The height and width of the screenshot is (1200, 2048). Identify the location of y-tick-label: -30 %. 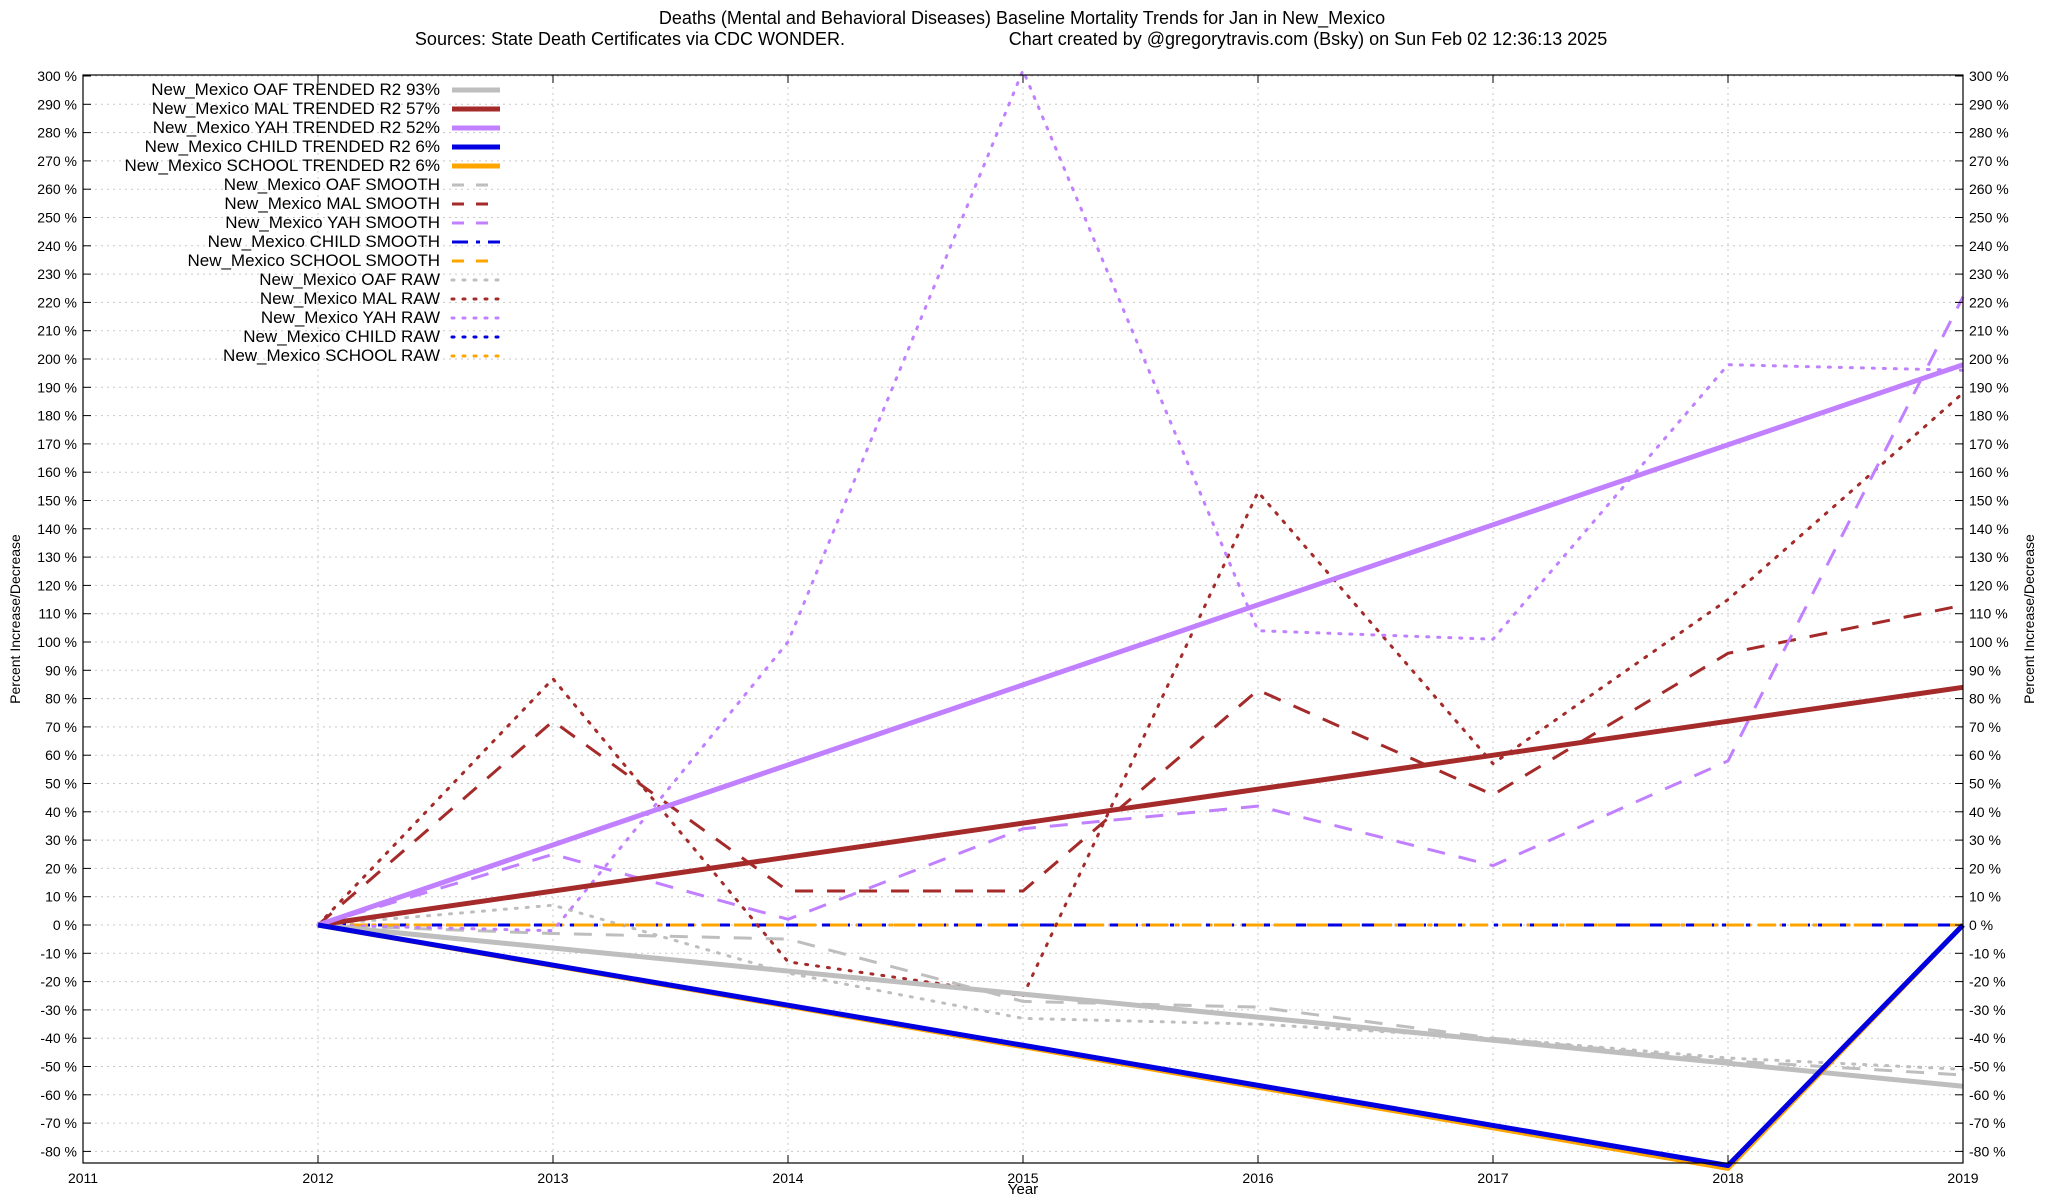
(58, 1010).